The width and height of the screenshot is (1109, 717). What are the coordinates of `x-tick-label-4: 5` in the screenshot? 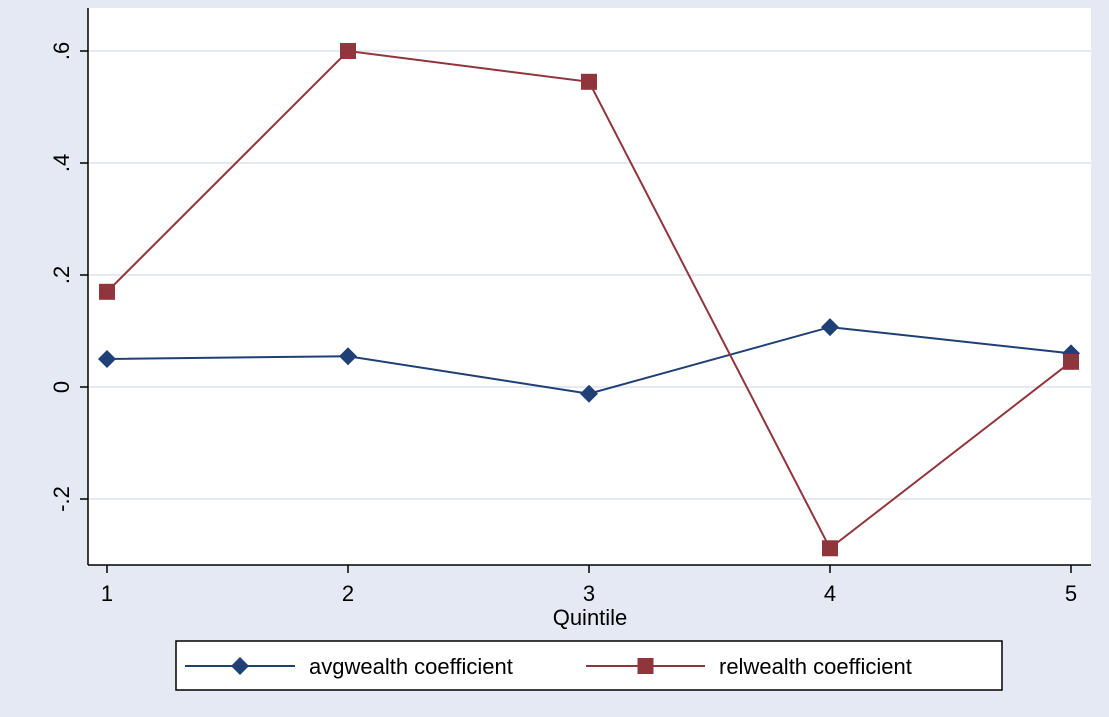 It's located at (1071, 593).